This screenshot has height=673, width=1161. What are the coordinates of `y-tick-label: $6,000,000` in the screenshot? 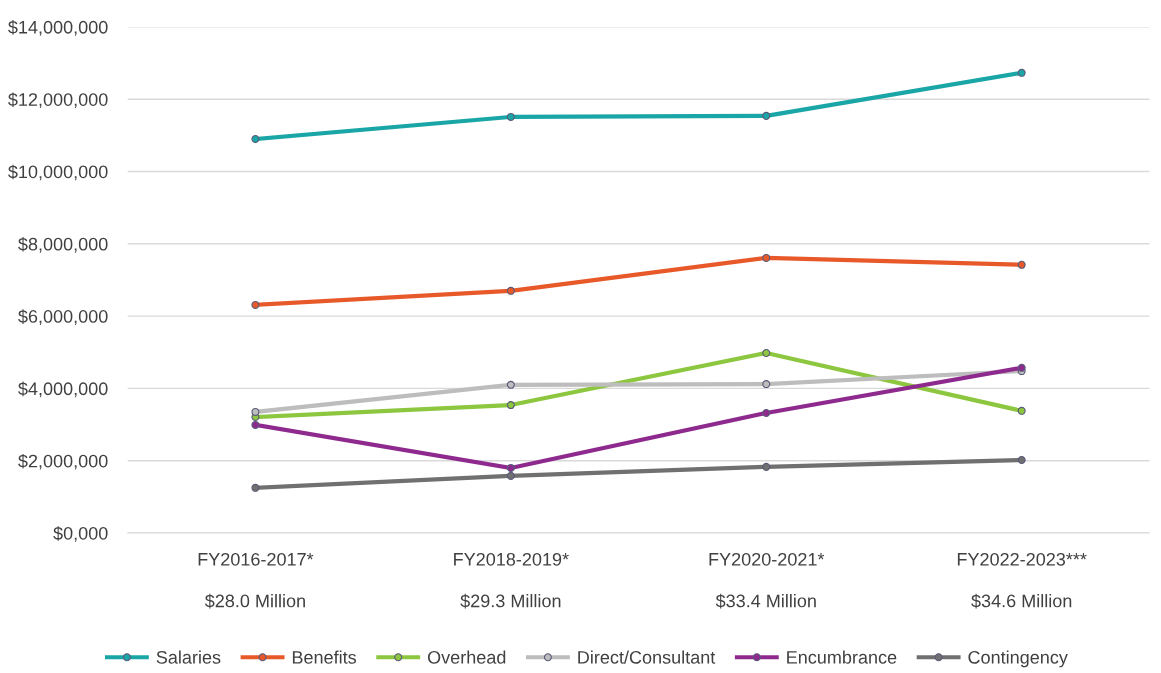 It's located at (63, 317).